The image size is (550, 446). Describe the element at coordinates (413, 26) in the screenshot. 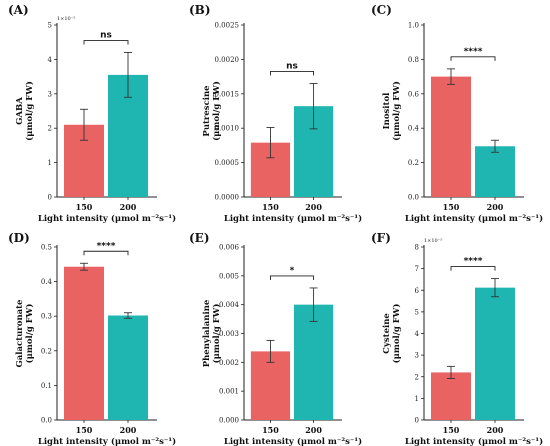

I see `y-tick-label: 1.0` at that location.